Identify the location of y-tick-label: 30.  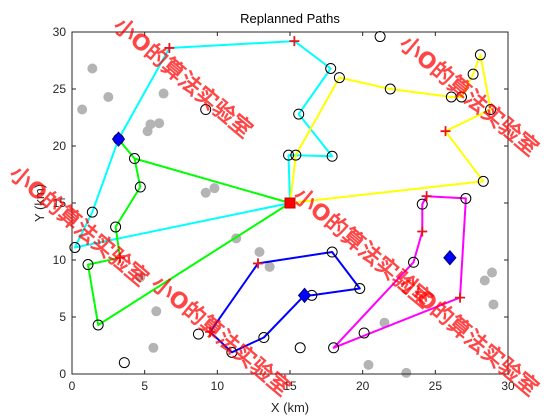
(60, 32).